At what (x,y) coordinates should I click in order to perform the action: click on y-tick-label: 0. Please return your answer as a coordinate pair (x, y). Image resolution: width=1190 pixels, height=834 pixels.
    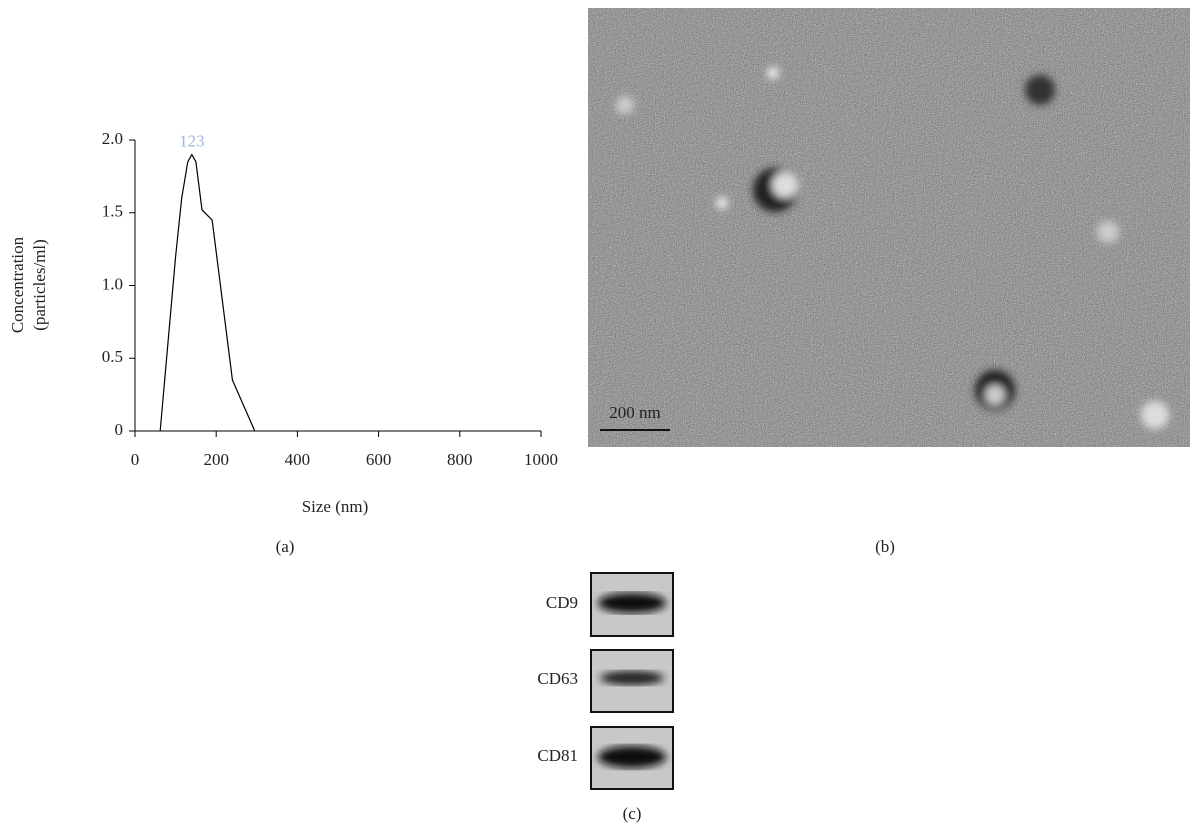
    Looking at the image, I should click on (119, 429).